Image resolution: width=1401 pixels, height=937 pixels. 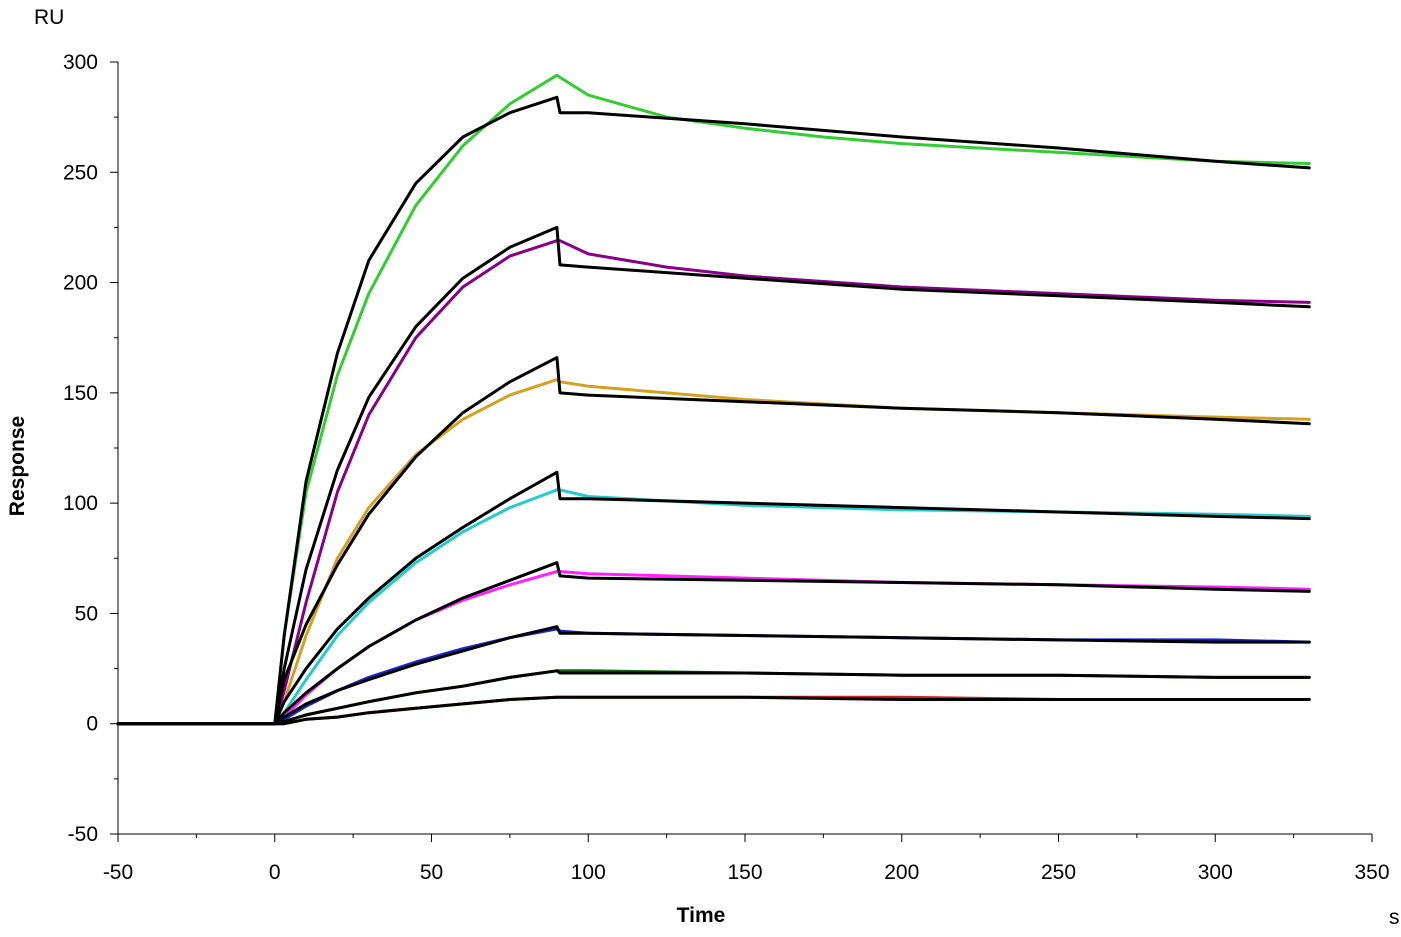 I want to click on y-tick-label: 300, so click(x=80, y=62).